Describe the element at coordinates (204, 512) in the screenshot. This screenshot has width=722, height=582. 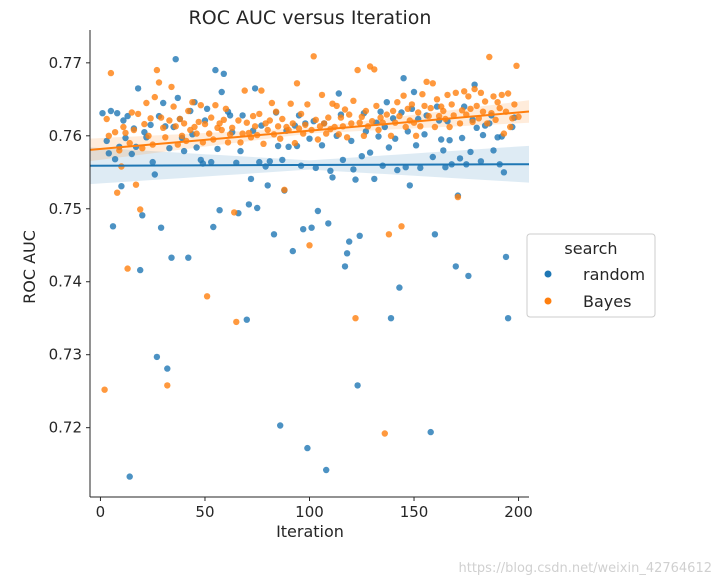
I see `x-tick-label: 50` at that location.